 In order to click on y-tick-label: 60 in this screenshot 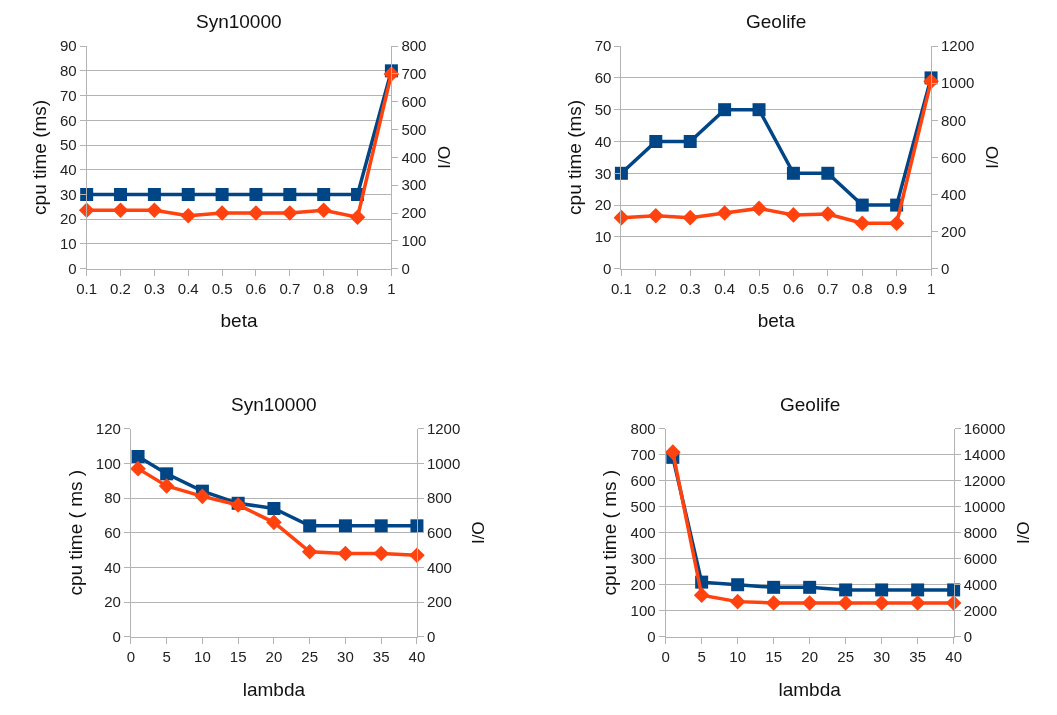, I will do `click(603, 78)`.